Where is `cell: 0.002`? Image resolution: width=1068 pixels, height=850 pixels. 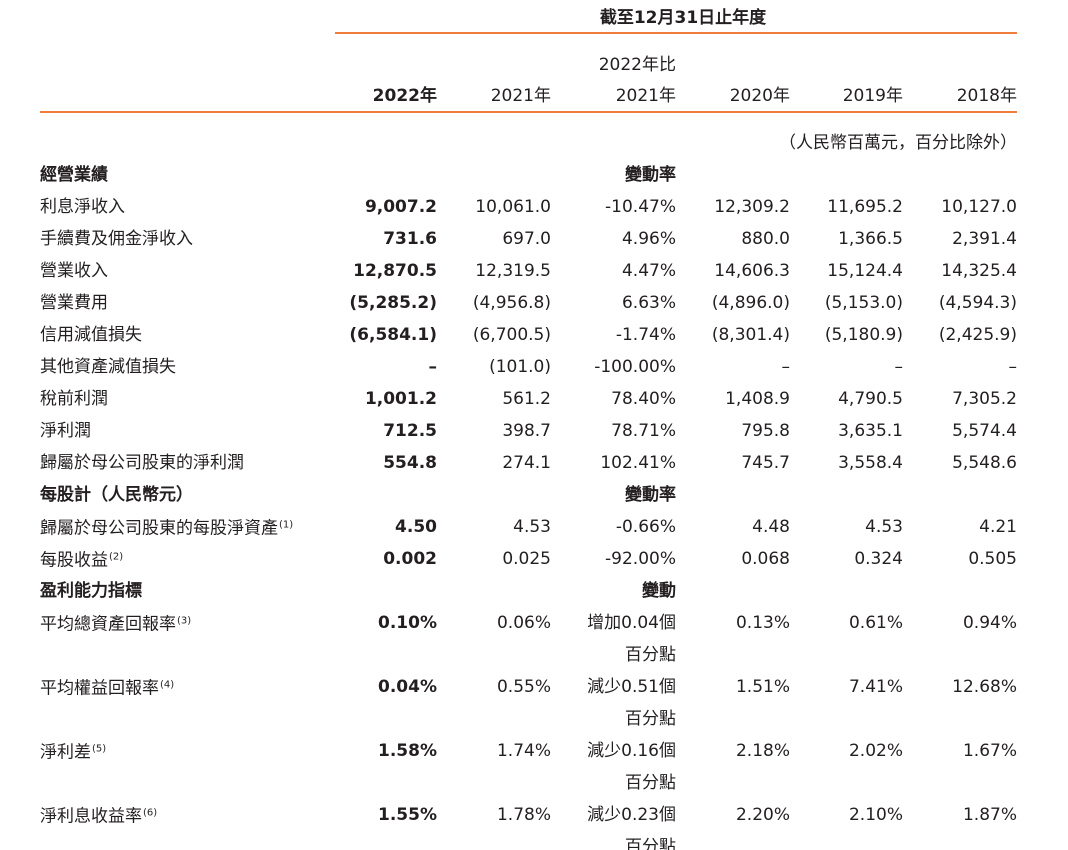 cell: 0.002 is located at coordinates (410, 559).